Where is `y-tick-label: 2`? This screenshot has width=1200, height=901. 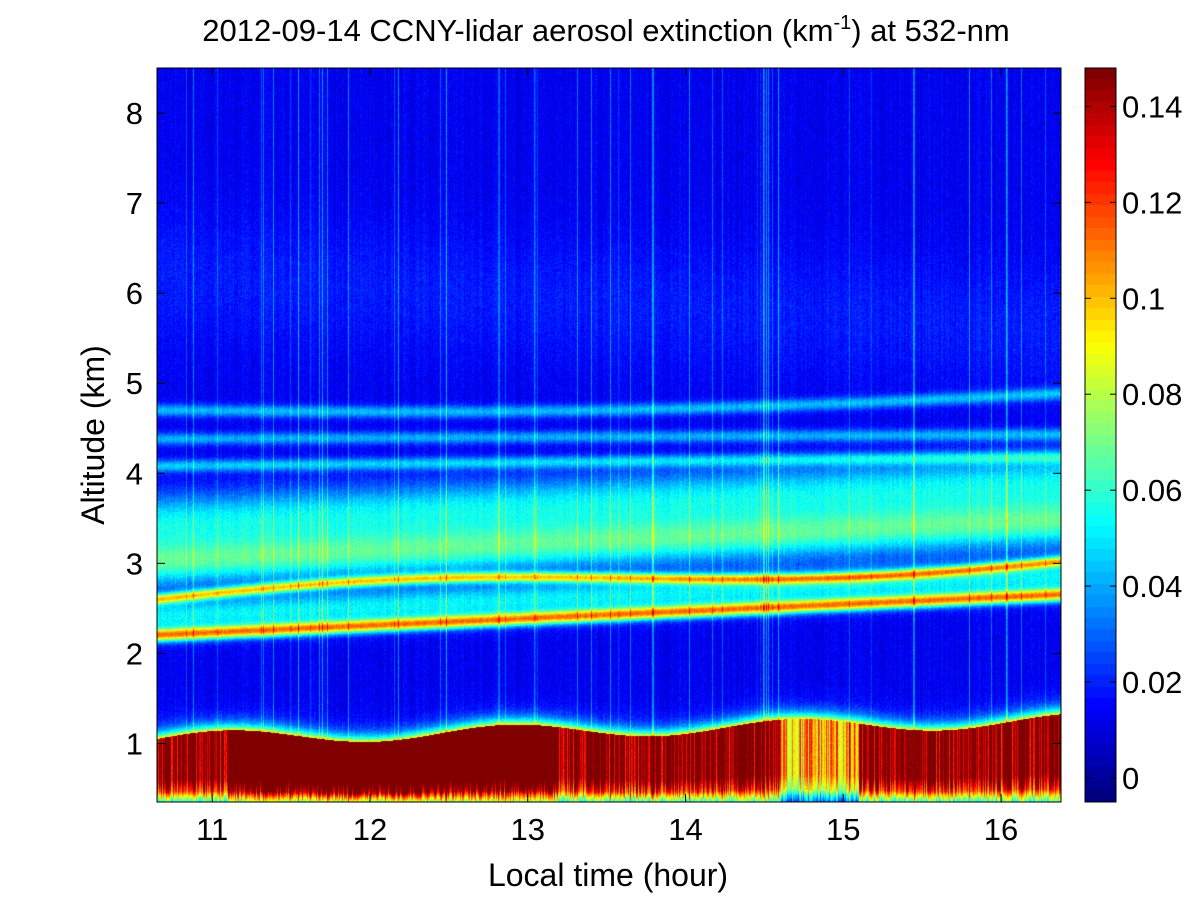 y-tick-label: 2 is located at coordinates (134, 653).